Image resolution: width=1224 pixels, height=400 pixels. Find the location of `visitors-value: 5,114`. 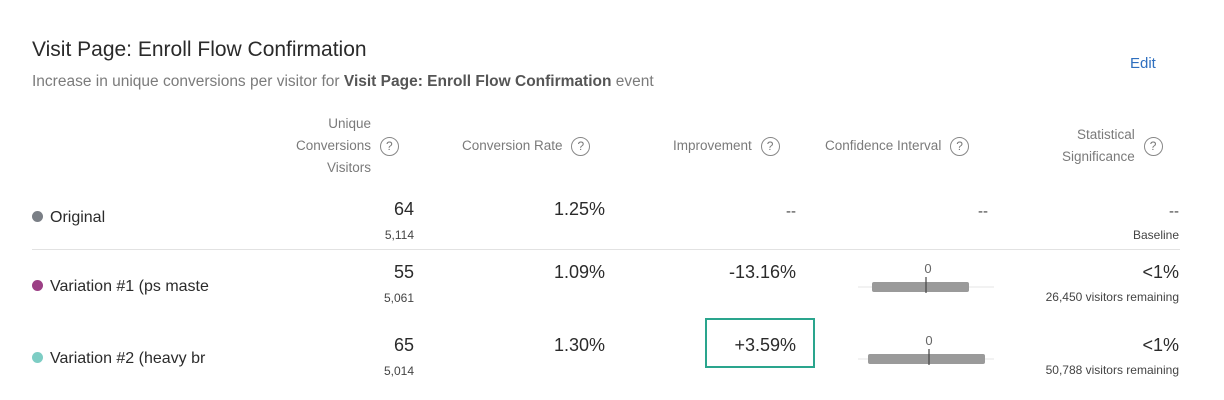

visitors-value: 5,114 is located at coordinates (399, 235).